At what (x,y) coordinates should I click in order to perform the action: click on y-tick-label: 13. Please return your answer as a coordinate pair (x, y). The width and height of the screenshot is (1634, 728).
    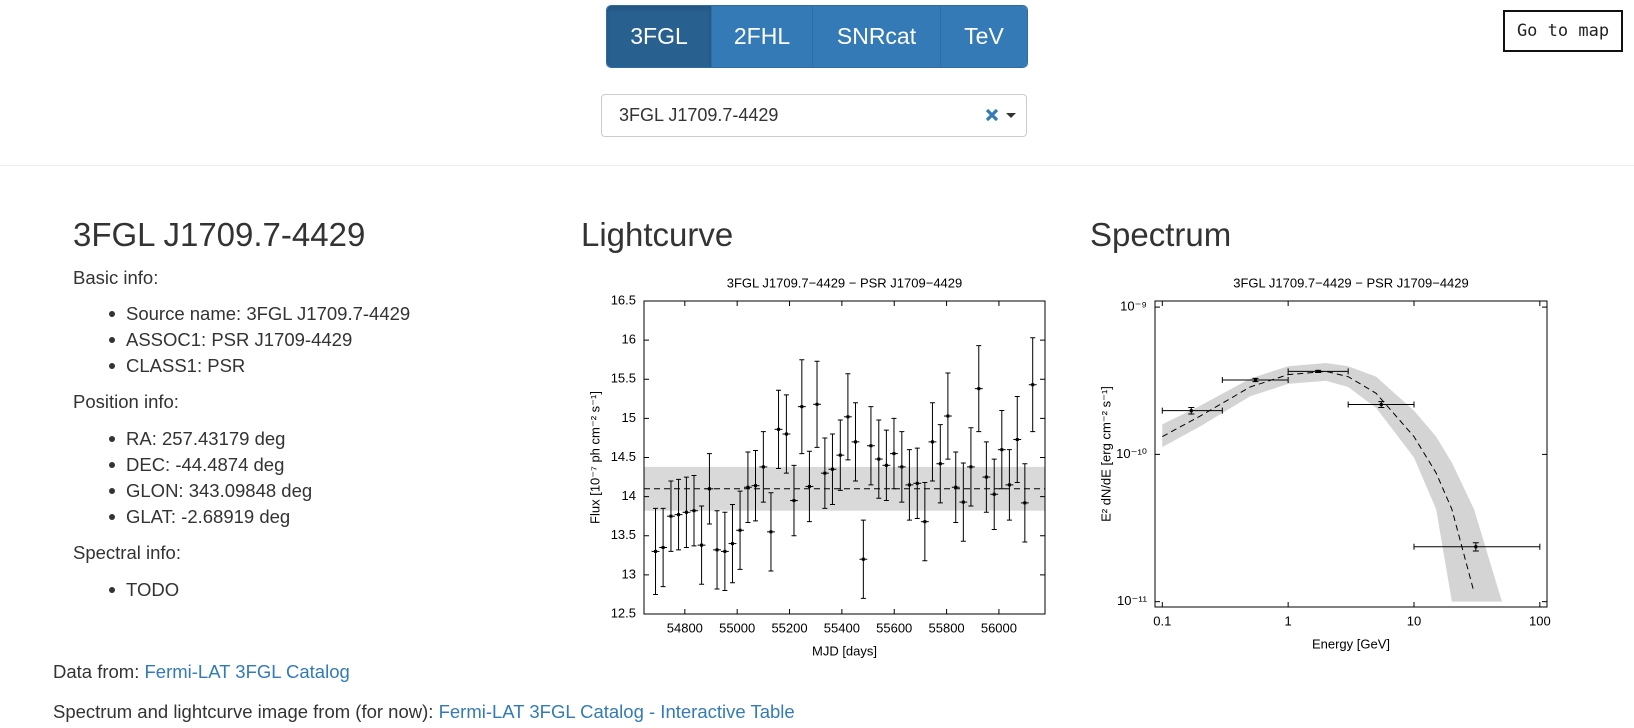
    Looking at the image, I should click on (629, 573).